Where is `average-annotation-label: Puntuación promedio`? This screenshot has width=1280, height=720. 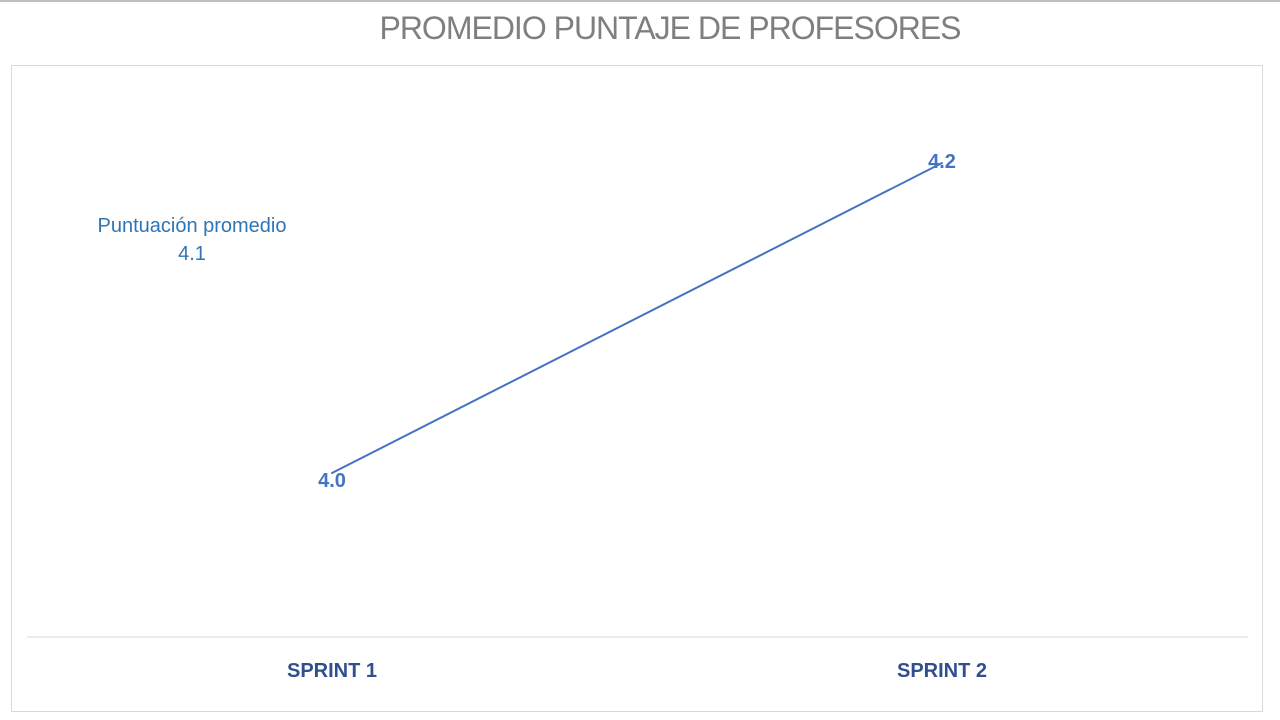
average-annotation-label: Puntuación promedio is located at coordinates (192, 226).